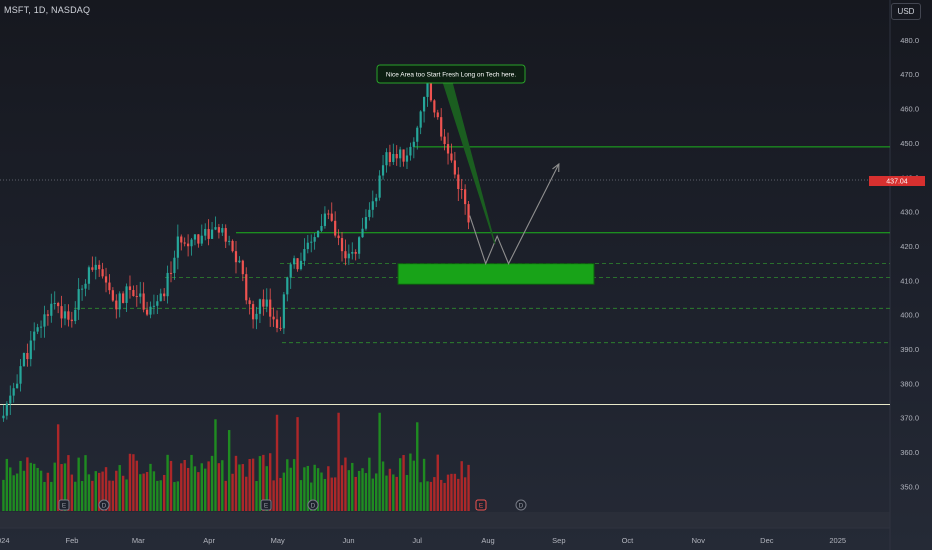 The image size is (932, 550). Describe the element at coordinates (909, 246) in the screenshot. I see `y-tick-label: 420.0` at that location.